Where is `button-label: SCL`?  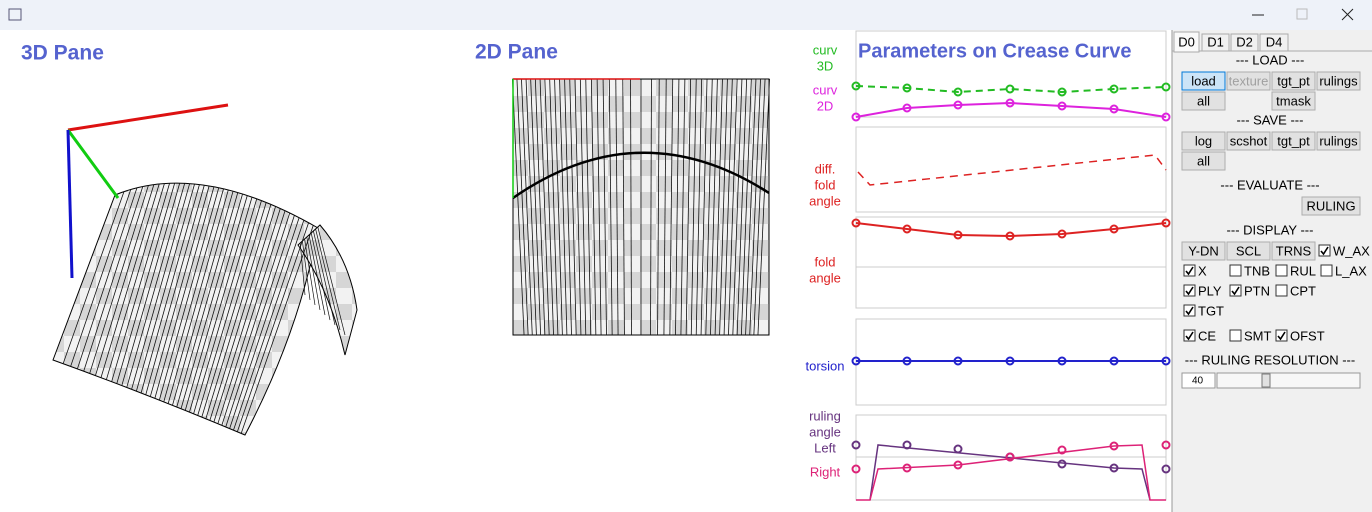 button-label: SCL is located at coordinates (1248, 250).